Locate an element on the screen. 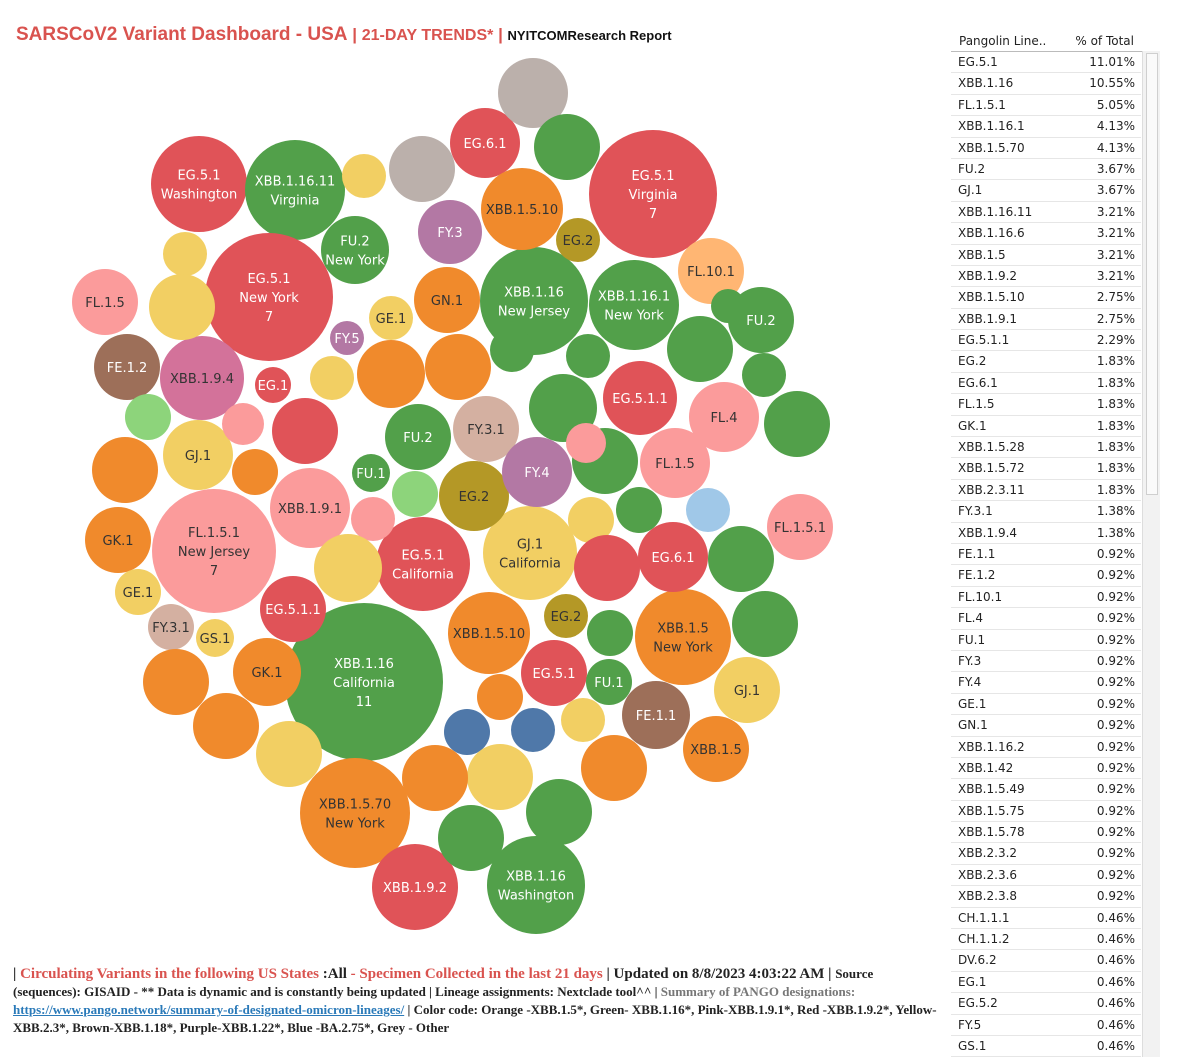  col-percent-header: % of Total is located at coordinates (1104, 41).